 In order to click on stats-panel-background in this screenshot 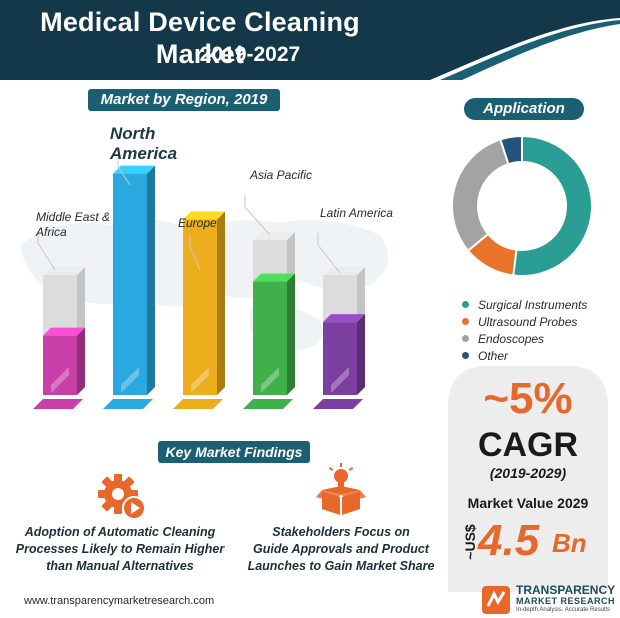, I will do `click(528, 479)`.